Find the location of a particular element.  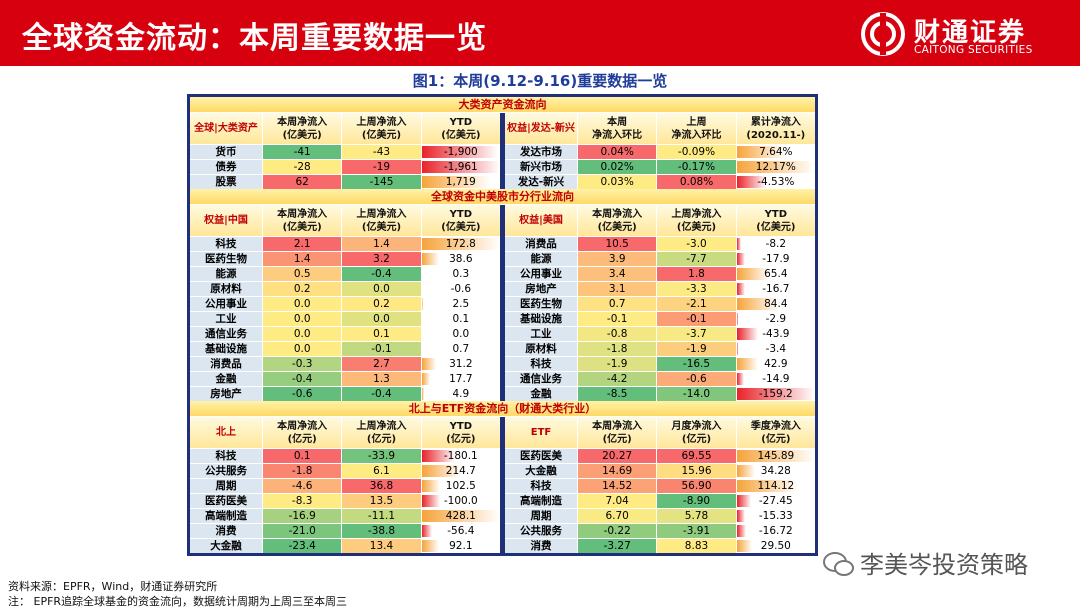

note: 注： EPFR追踪全球基金的资金流向，数据统计周期为上周三至本周三 is located at coordinates (177, 601).